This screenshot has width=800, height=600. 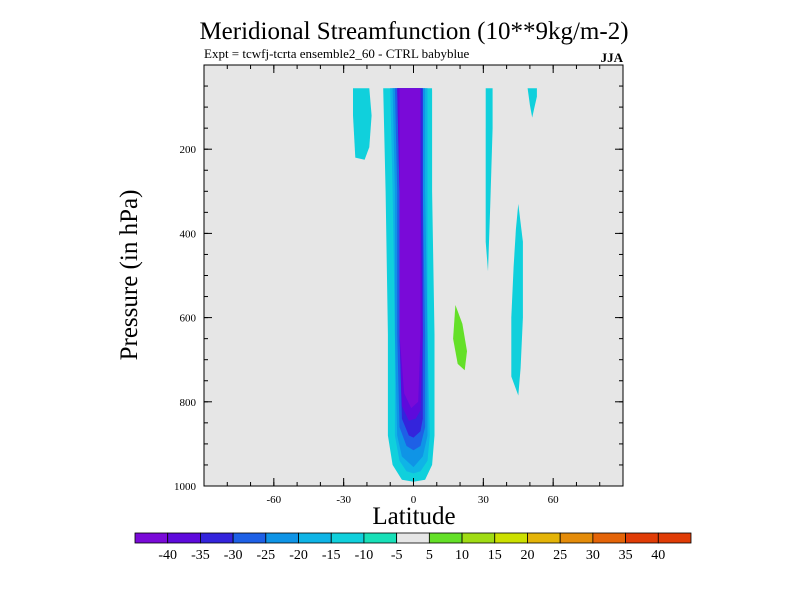 What do you see at coordinates (658, 555) in the screenshot?
I see `colorbar-label: 40` at bounding box center [658, 555].